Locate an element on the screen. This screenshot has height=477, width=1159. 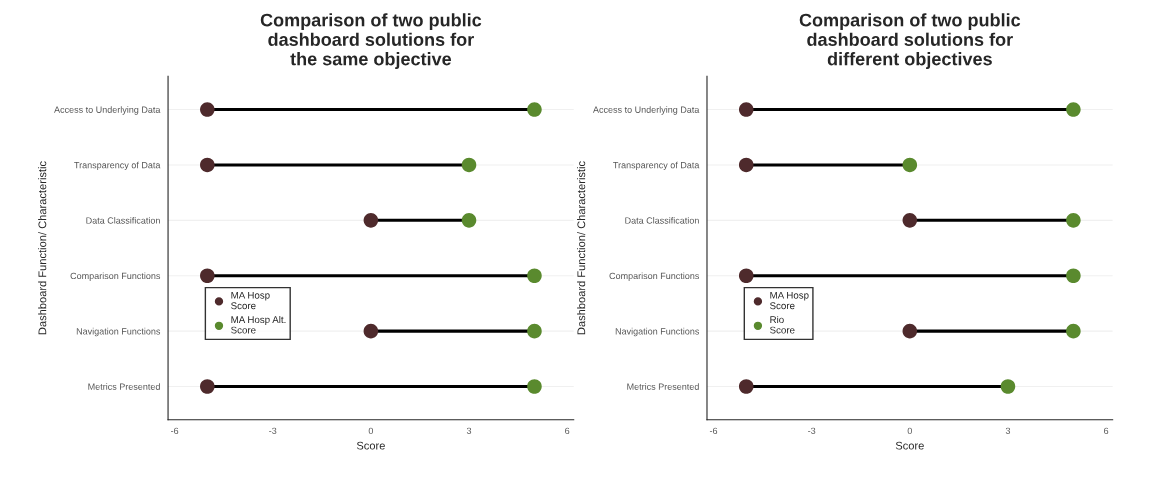
legend-label: Rio Score is located at coordinates (782, 324).